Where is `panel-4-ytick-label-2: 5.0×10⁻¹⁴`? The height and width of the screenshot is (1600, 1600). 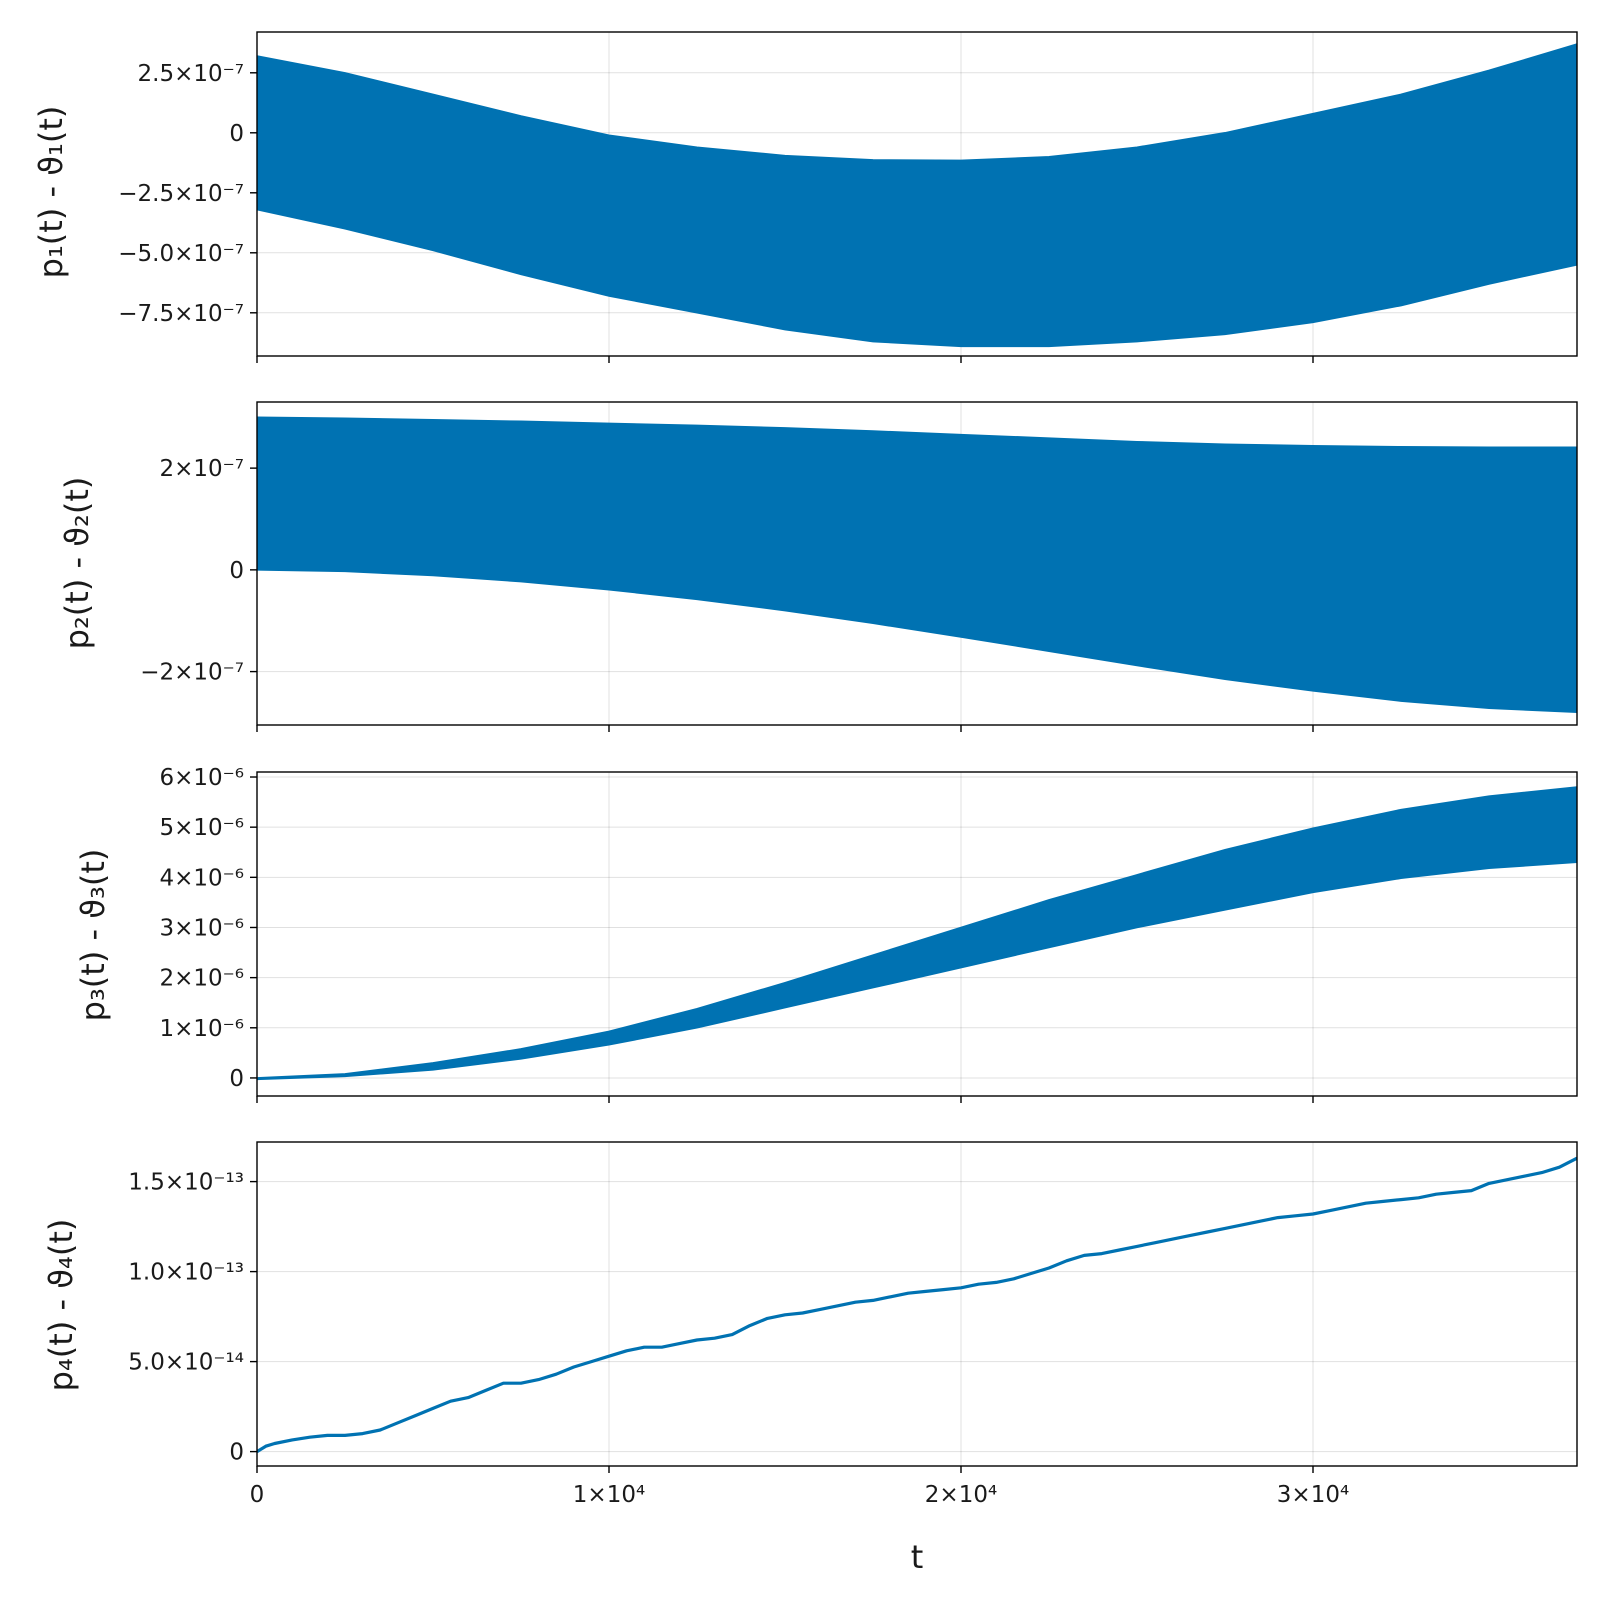 panel-4-ytick-label-2: 5.0×10⁻¹⁴ is located at coordinates (186, 1363).